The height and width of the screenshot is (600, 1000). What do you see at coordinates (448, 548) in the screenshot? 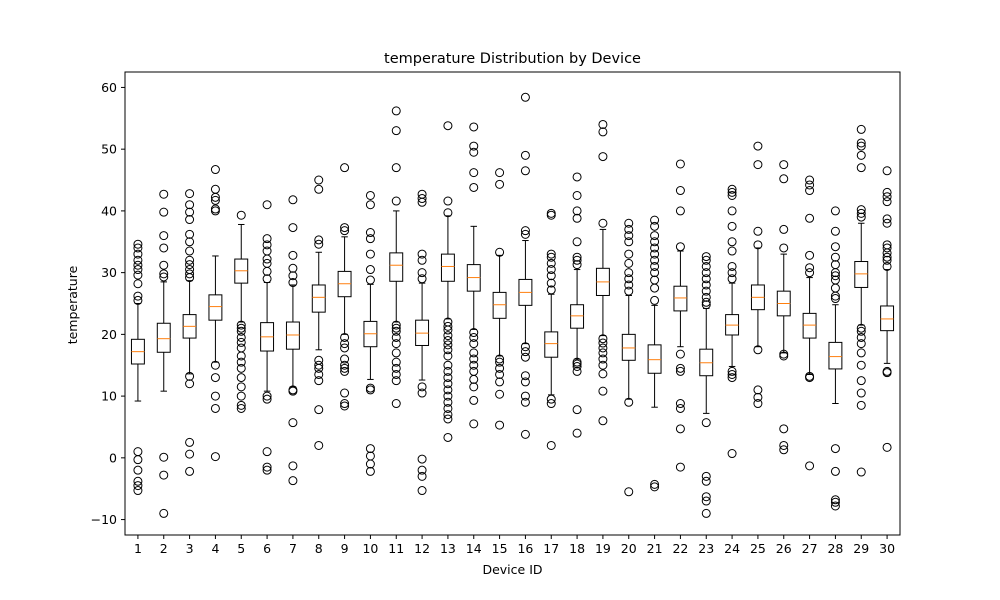
I see `x-tick-label: 13` at bounding box center [448, 548].